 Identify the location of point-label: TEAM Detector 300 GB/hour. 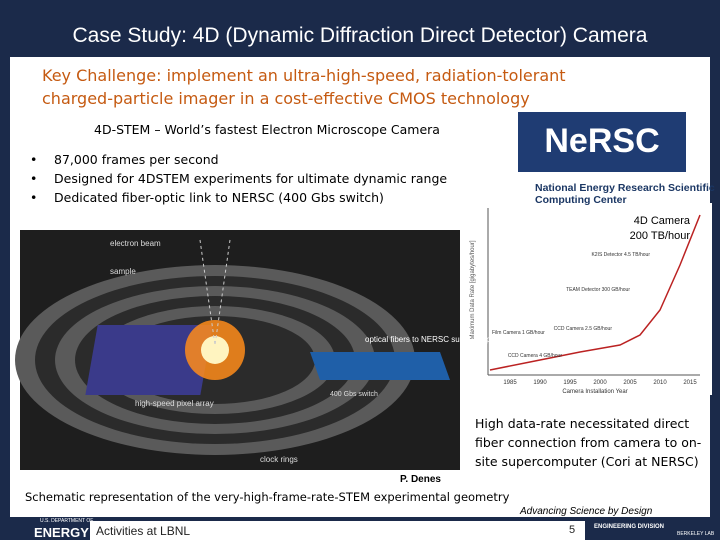
(598, 290).